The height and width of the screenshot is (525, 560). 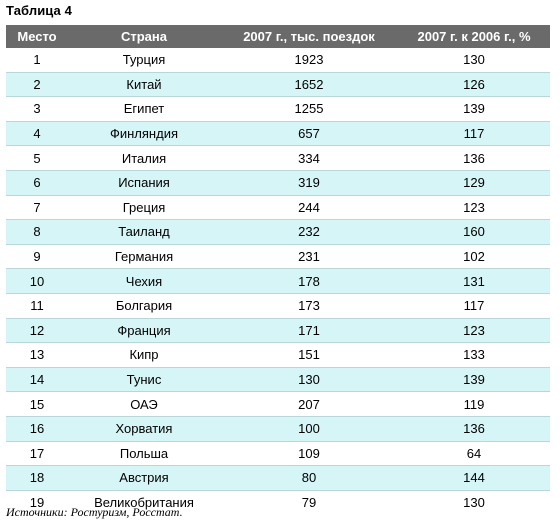 I want to click on country-cell: Тунис, so click(x=144, y=380).